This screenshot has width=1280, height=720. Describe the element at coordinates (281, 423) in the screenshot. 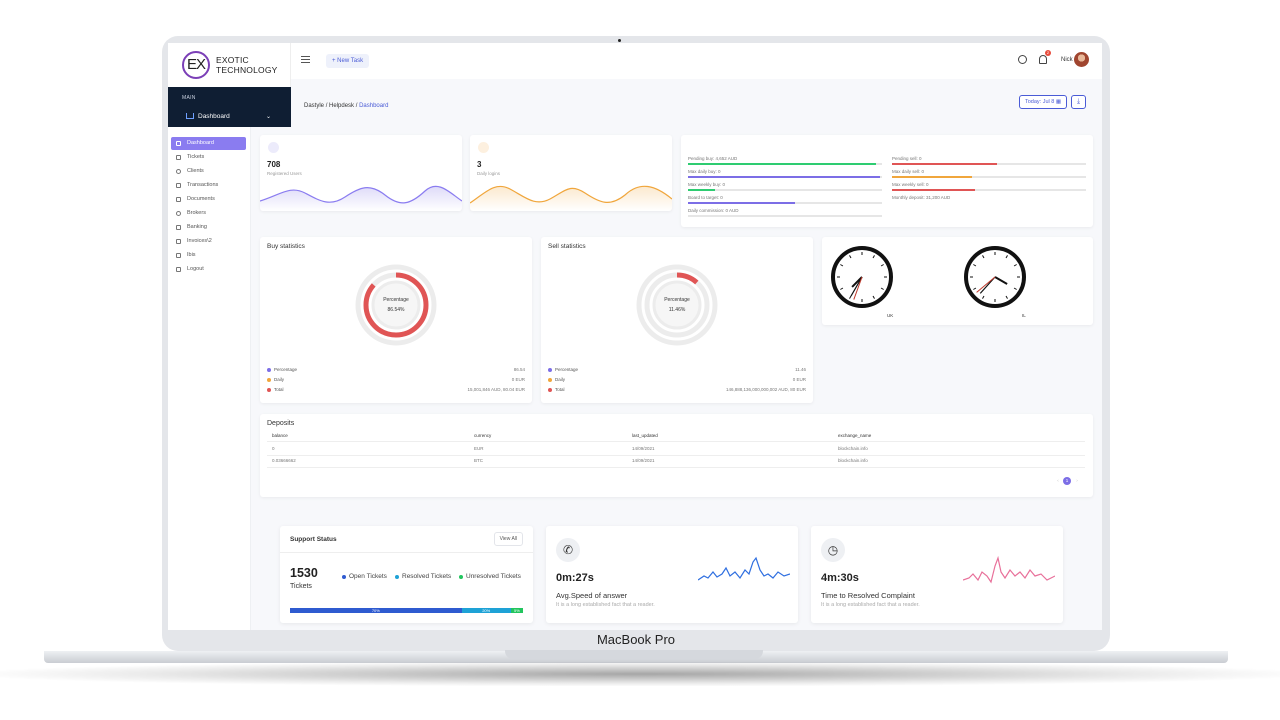

I see `deposits-title: Deposits` at that location.